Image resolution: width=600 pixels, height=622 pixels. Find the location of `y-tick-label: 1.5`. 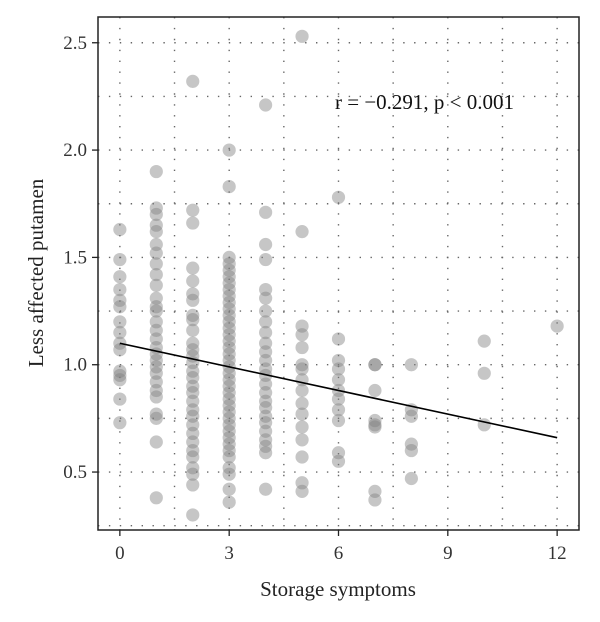

y-tick-label: 1.5 is located at coordinates (75, 257).